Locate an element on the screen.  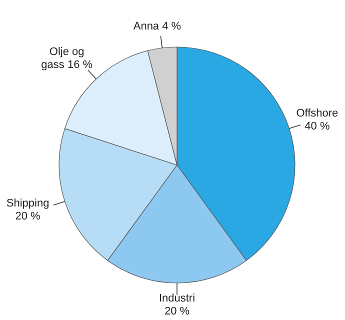
data-label: 40 % is located at coordinates (317, 126).